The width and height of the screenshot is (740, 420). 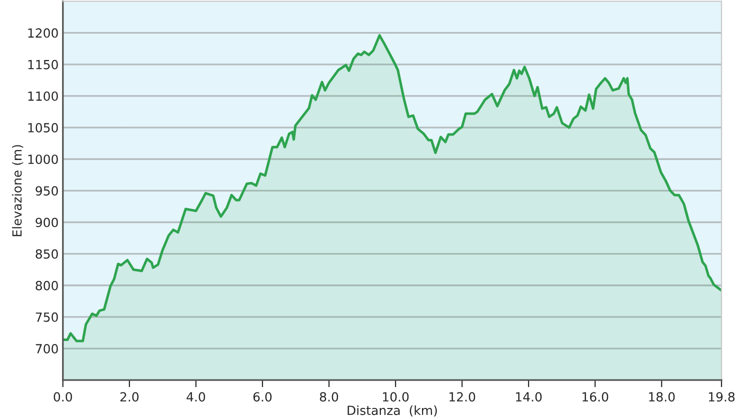 What do you see at coordinates (18, 190) in the screenshot?
I see `y-axis-title: Elevazione (m)` at bounding box center [18, 190].